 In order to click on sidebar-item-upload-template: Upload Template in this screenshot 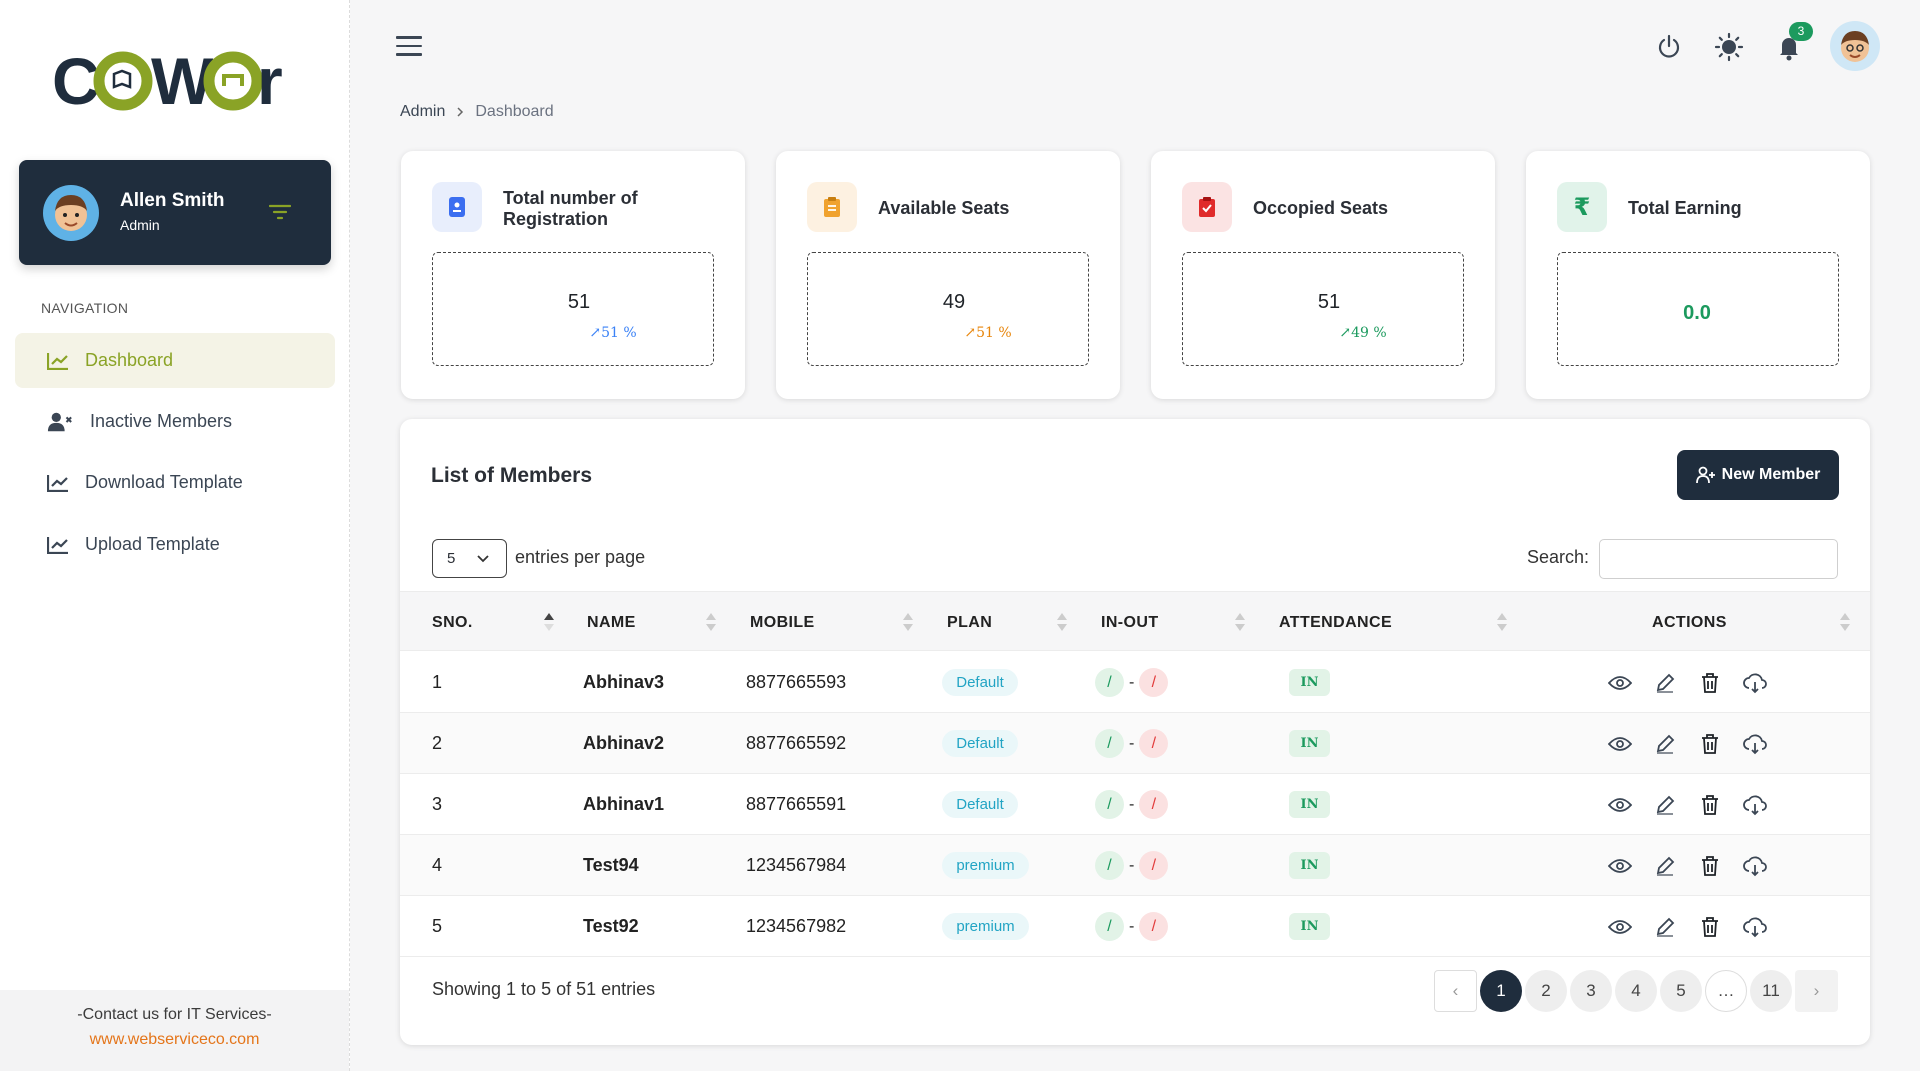, I will do `click(175, 544)`.